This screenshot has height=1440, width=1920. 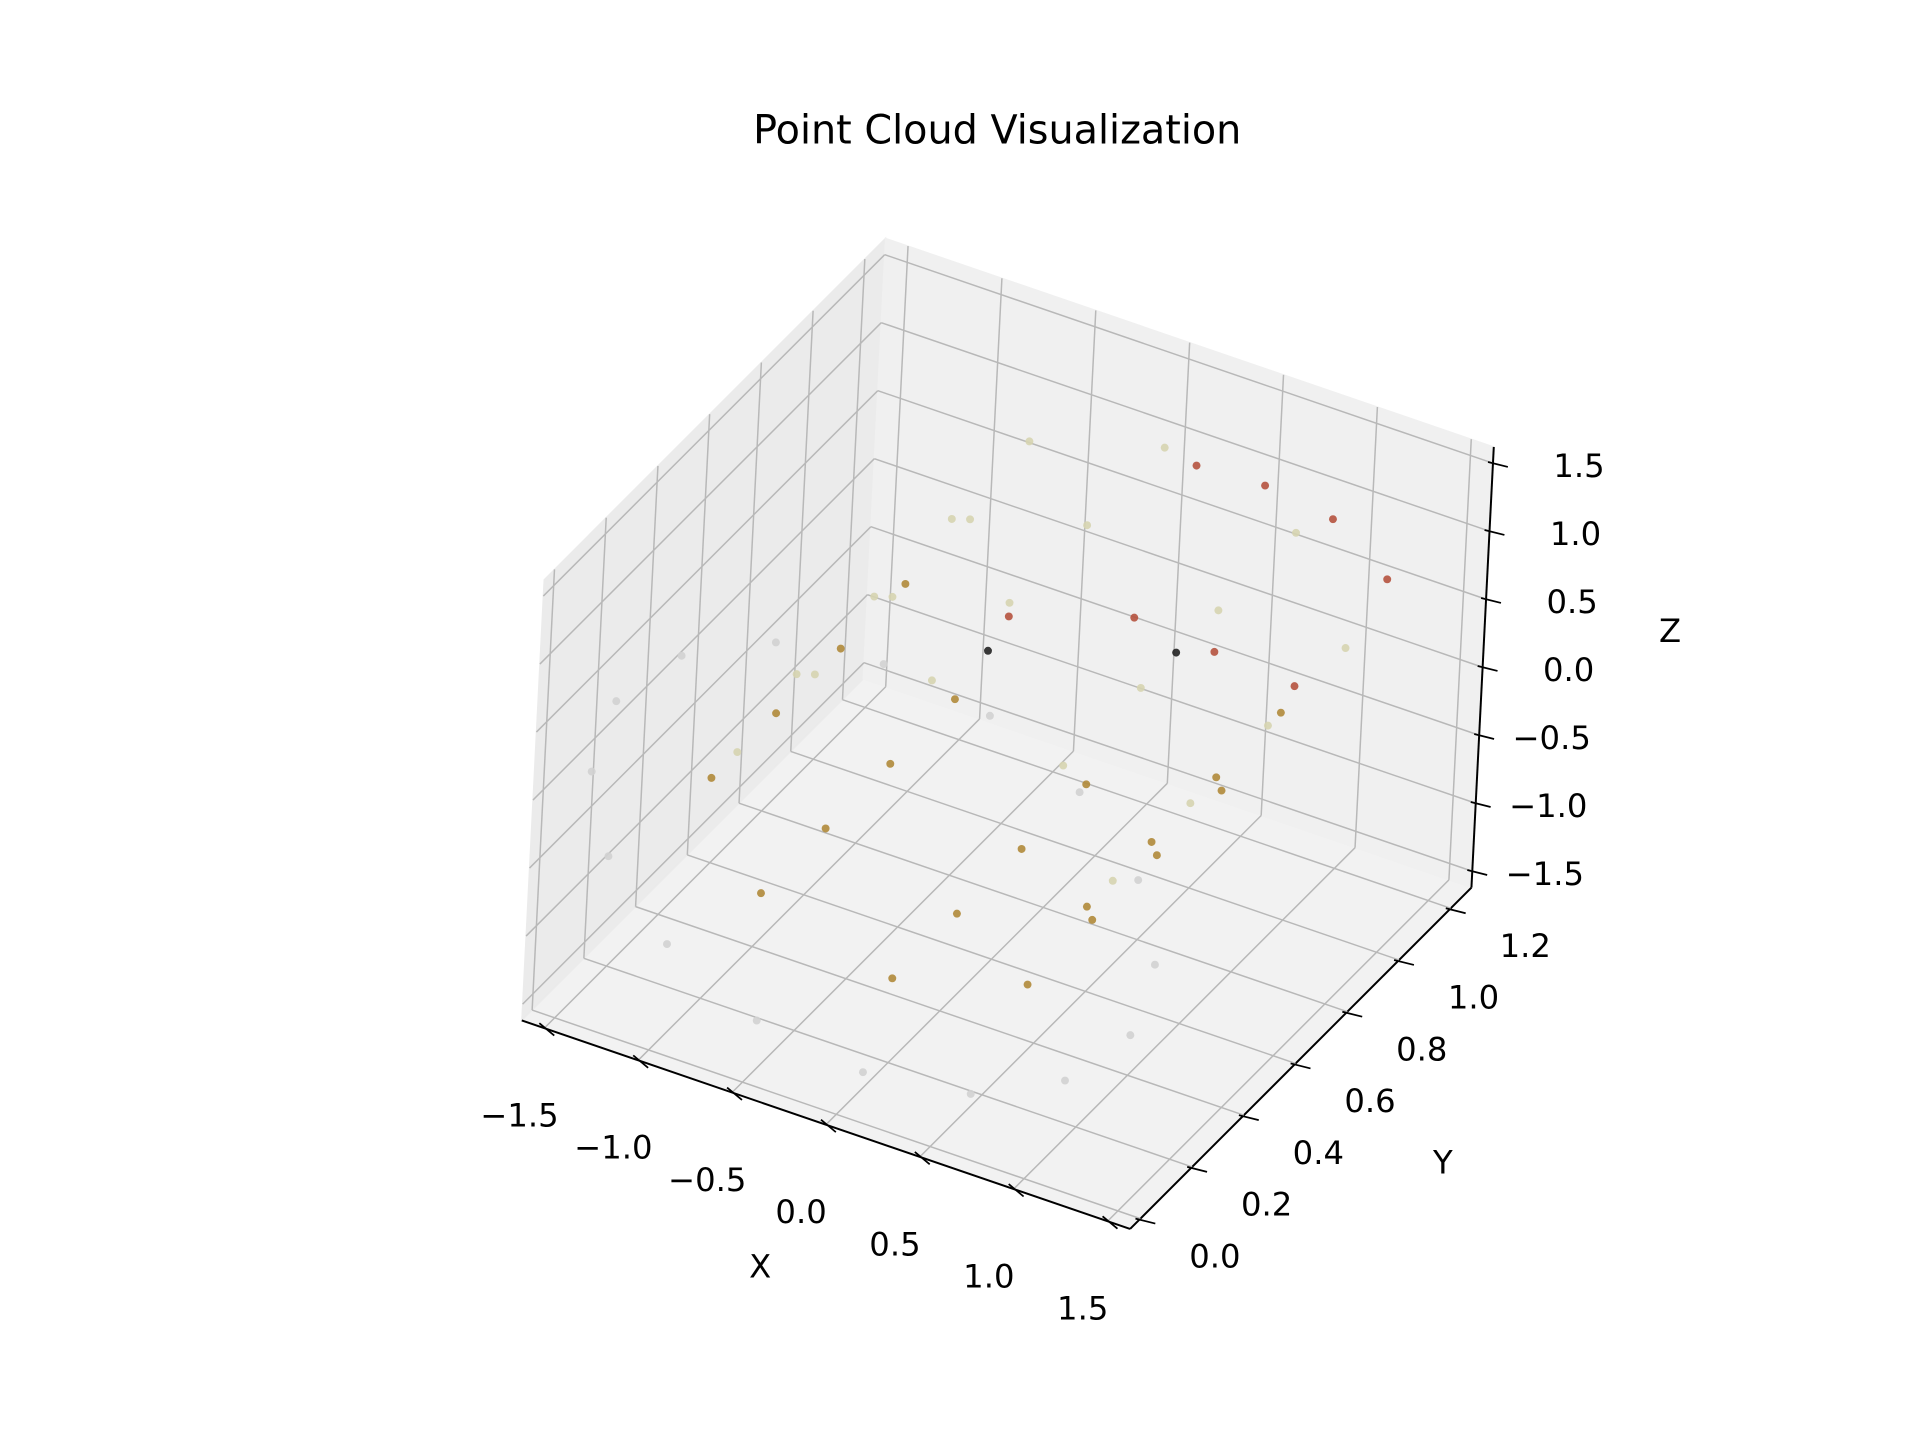 What do you see at coordinates (1525, 946) in the screenshot?
I see `y-tick-label: 1.2` at bounding box center [1525, 946].